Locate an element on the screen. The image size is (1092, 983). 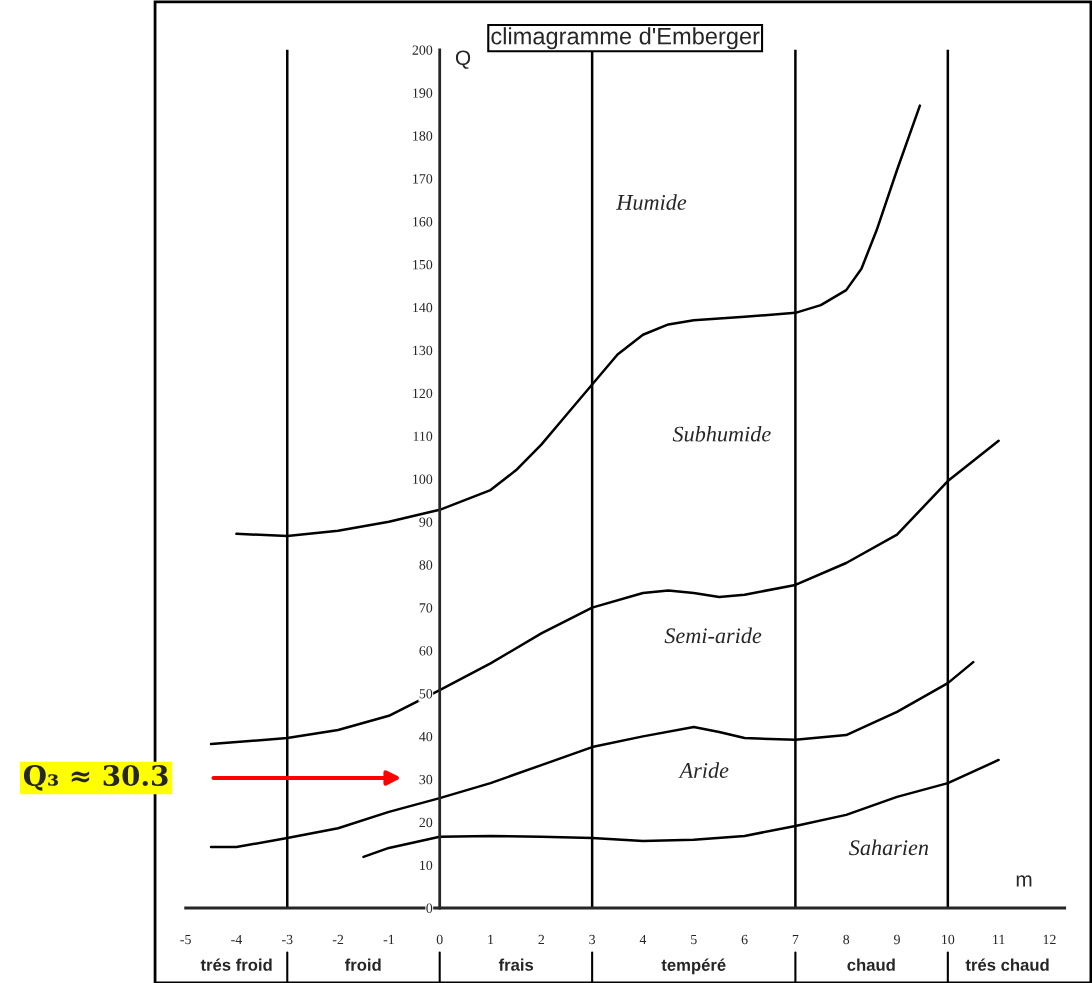
x-tick-label: 3 is located at coordinates (592, 939).